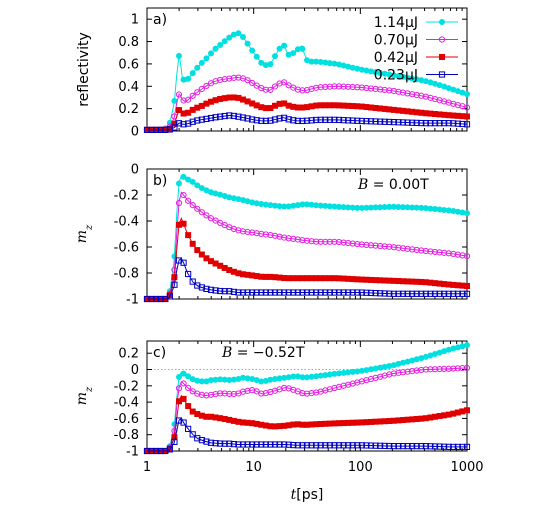 Image resolution: width=545 pixels, height=511 pixels. What do you see at coordinates (128, 354) in the screenshot?
I see `y-tick-label: 0.2` at bounding box center [128, 354].